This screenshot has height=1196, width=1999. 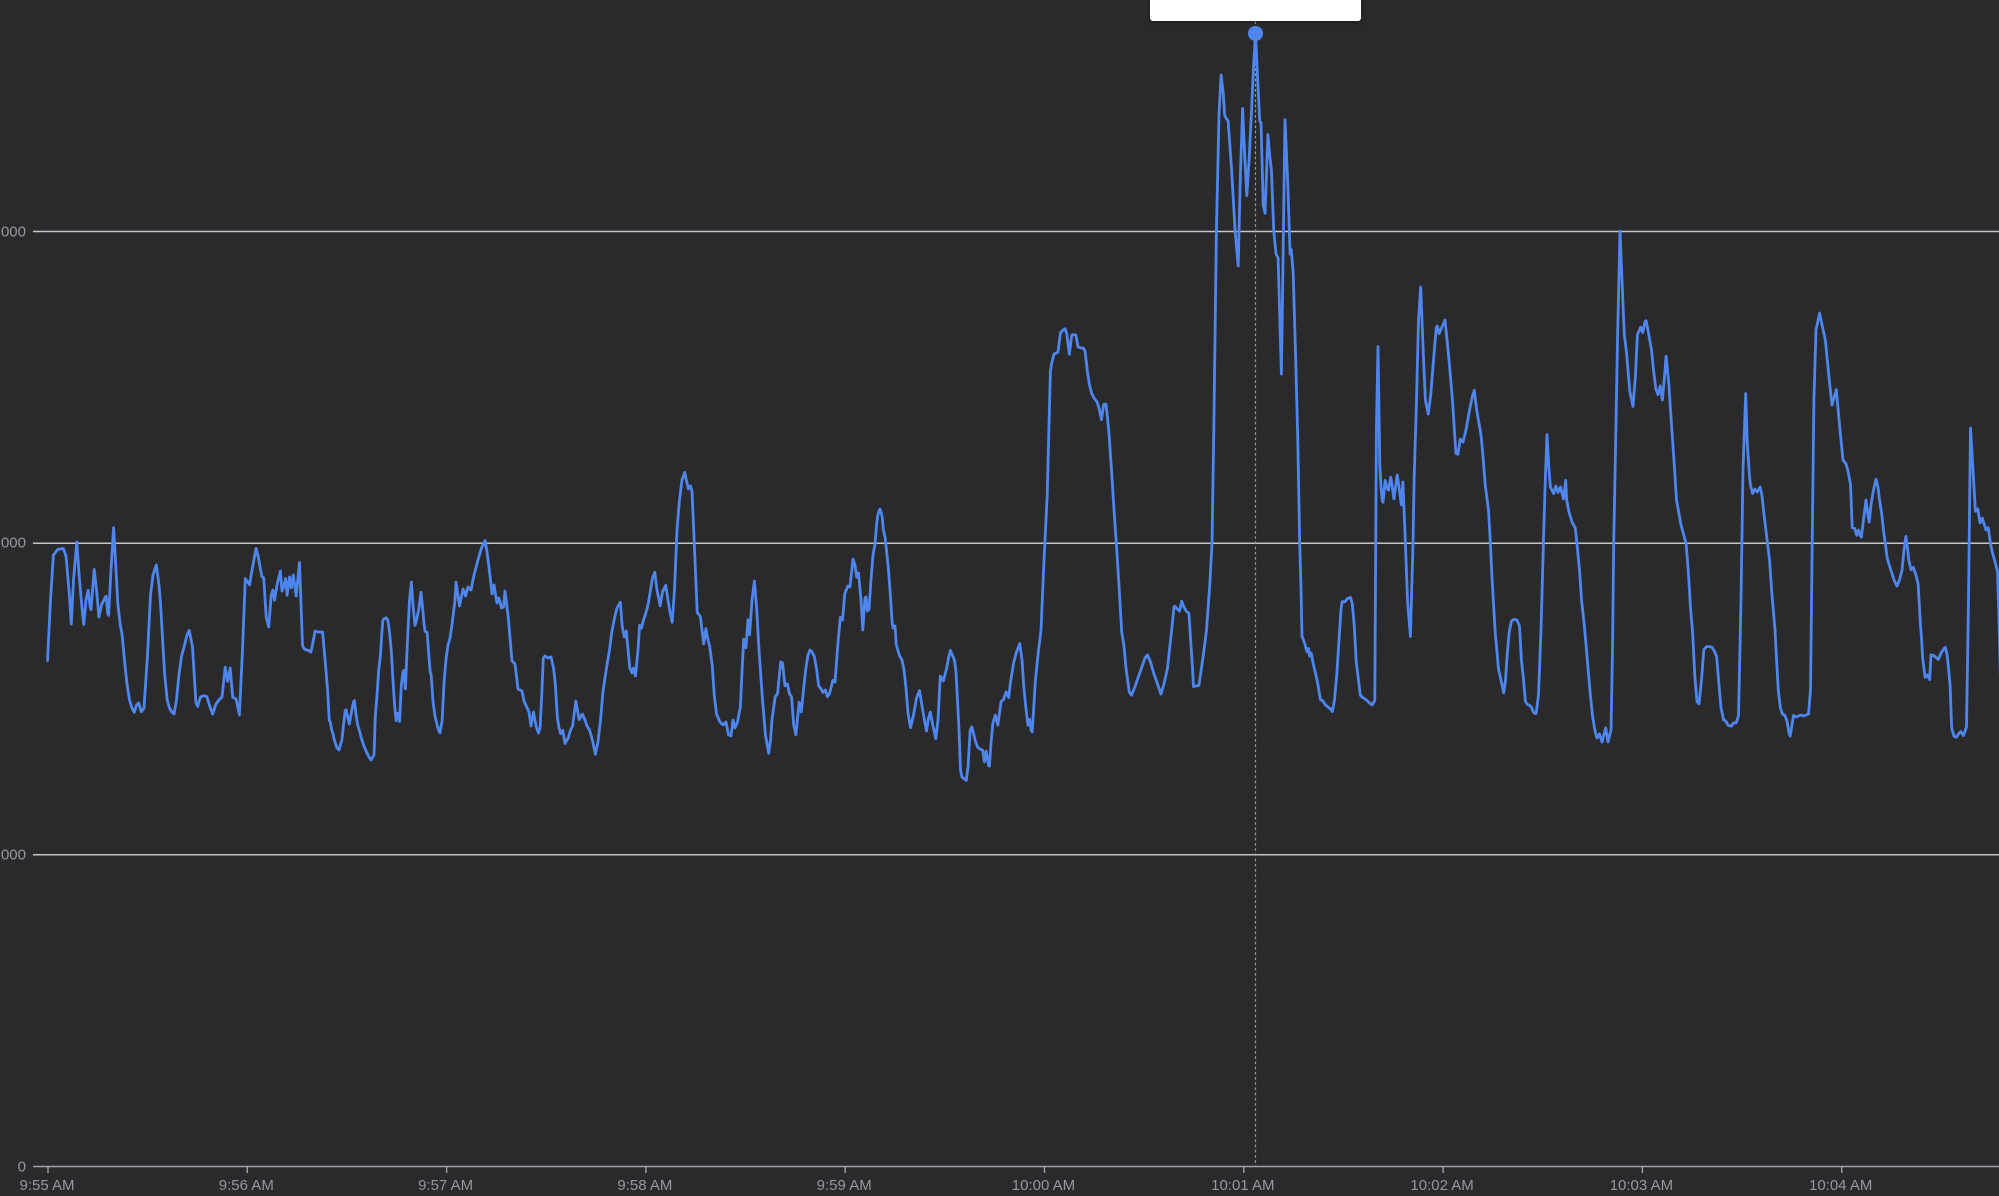 I want to click on x-axis-label: 9:59 AM, so click(x=844, y=1185).